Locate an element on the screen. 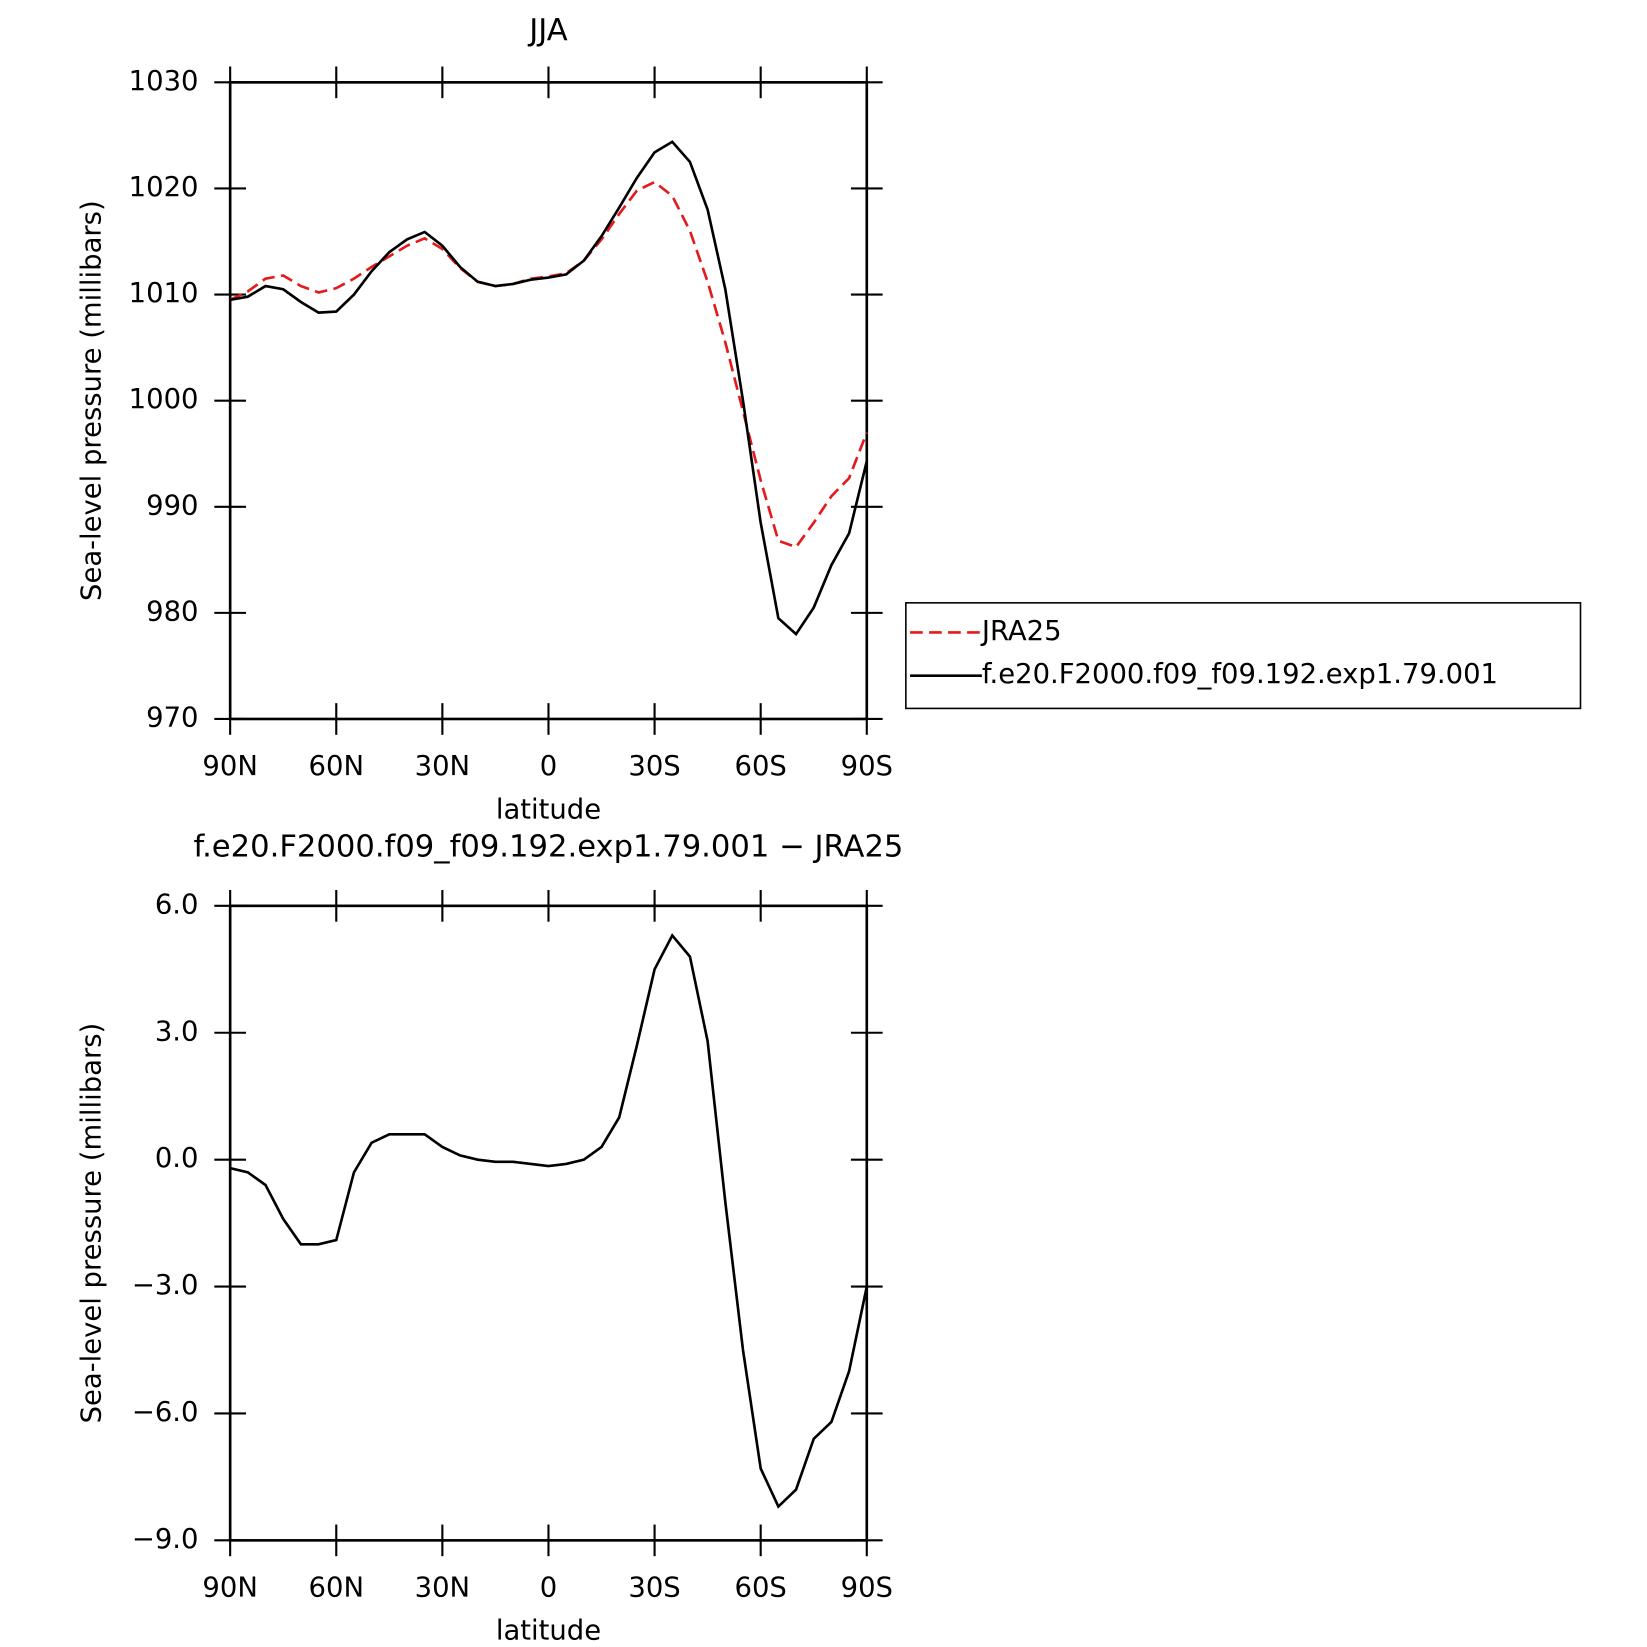 The width and height of the screenshot is (1647, 1647). y-tick-label: 1020 is located at coordinates (164, 187).